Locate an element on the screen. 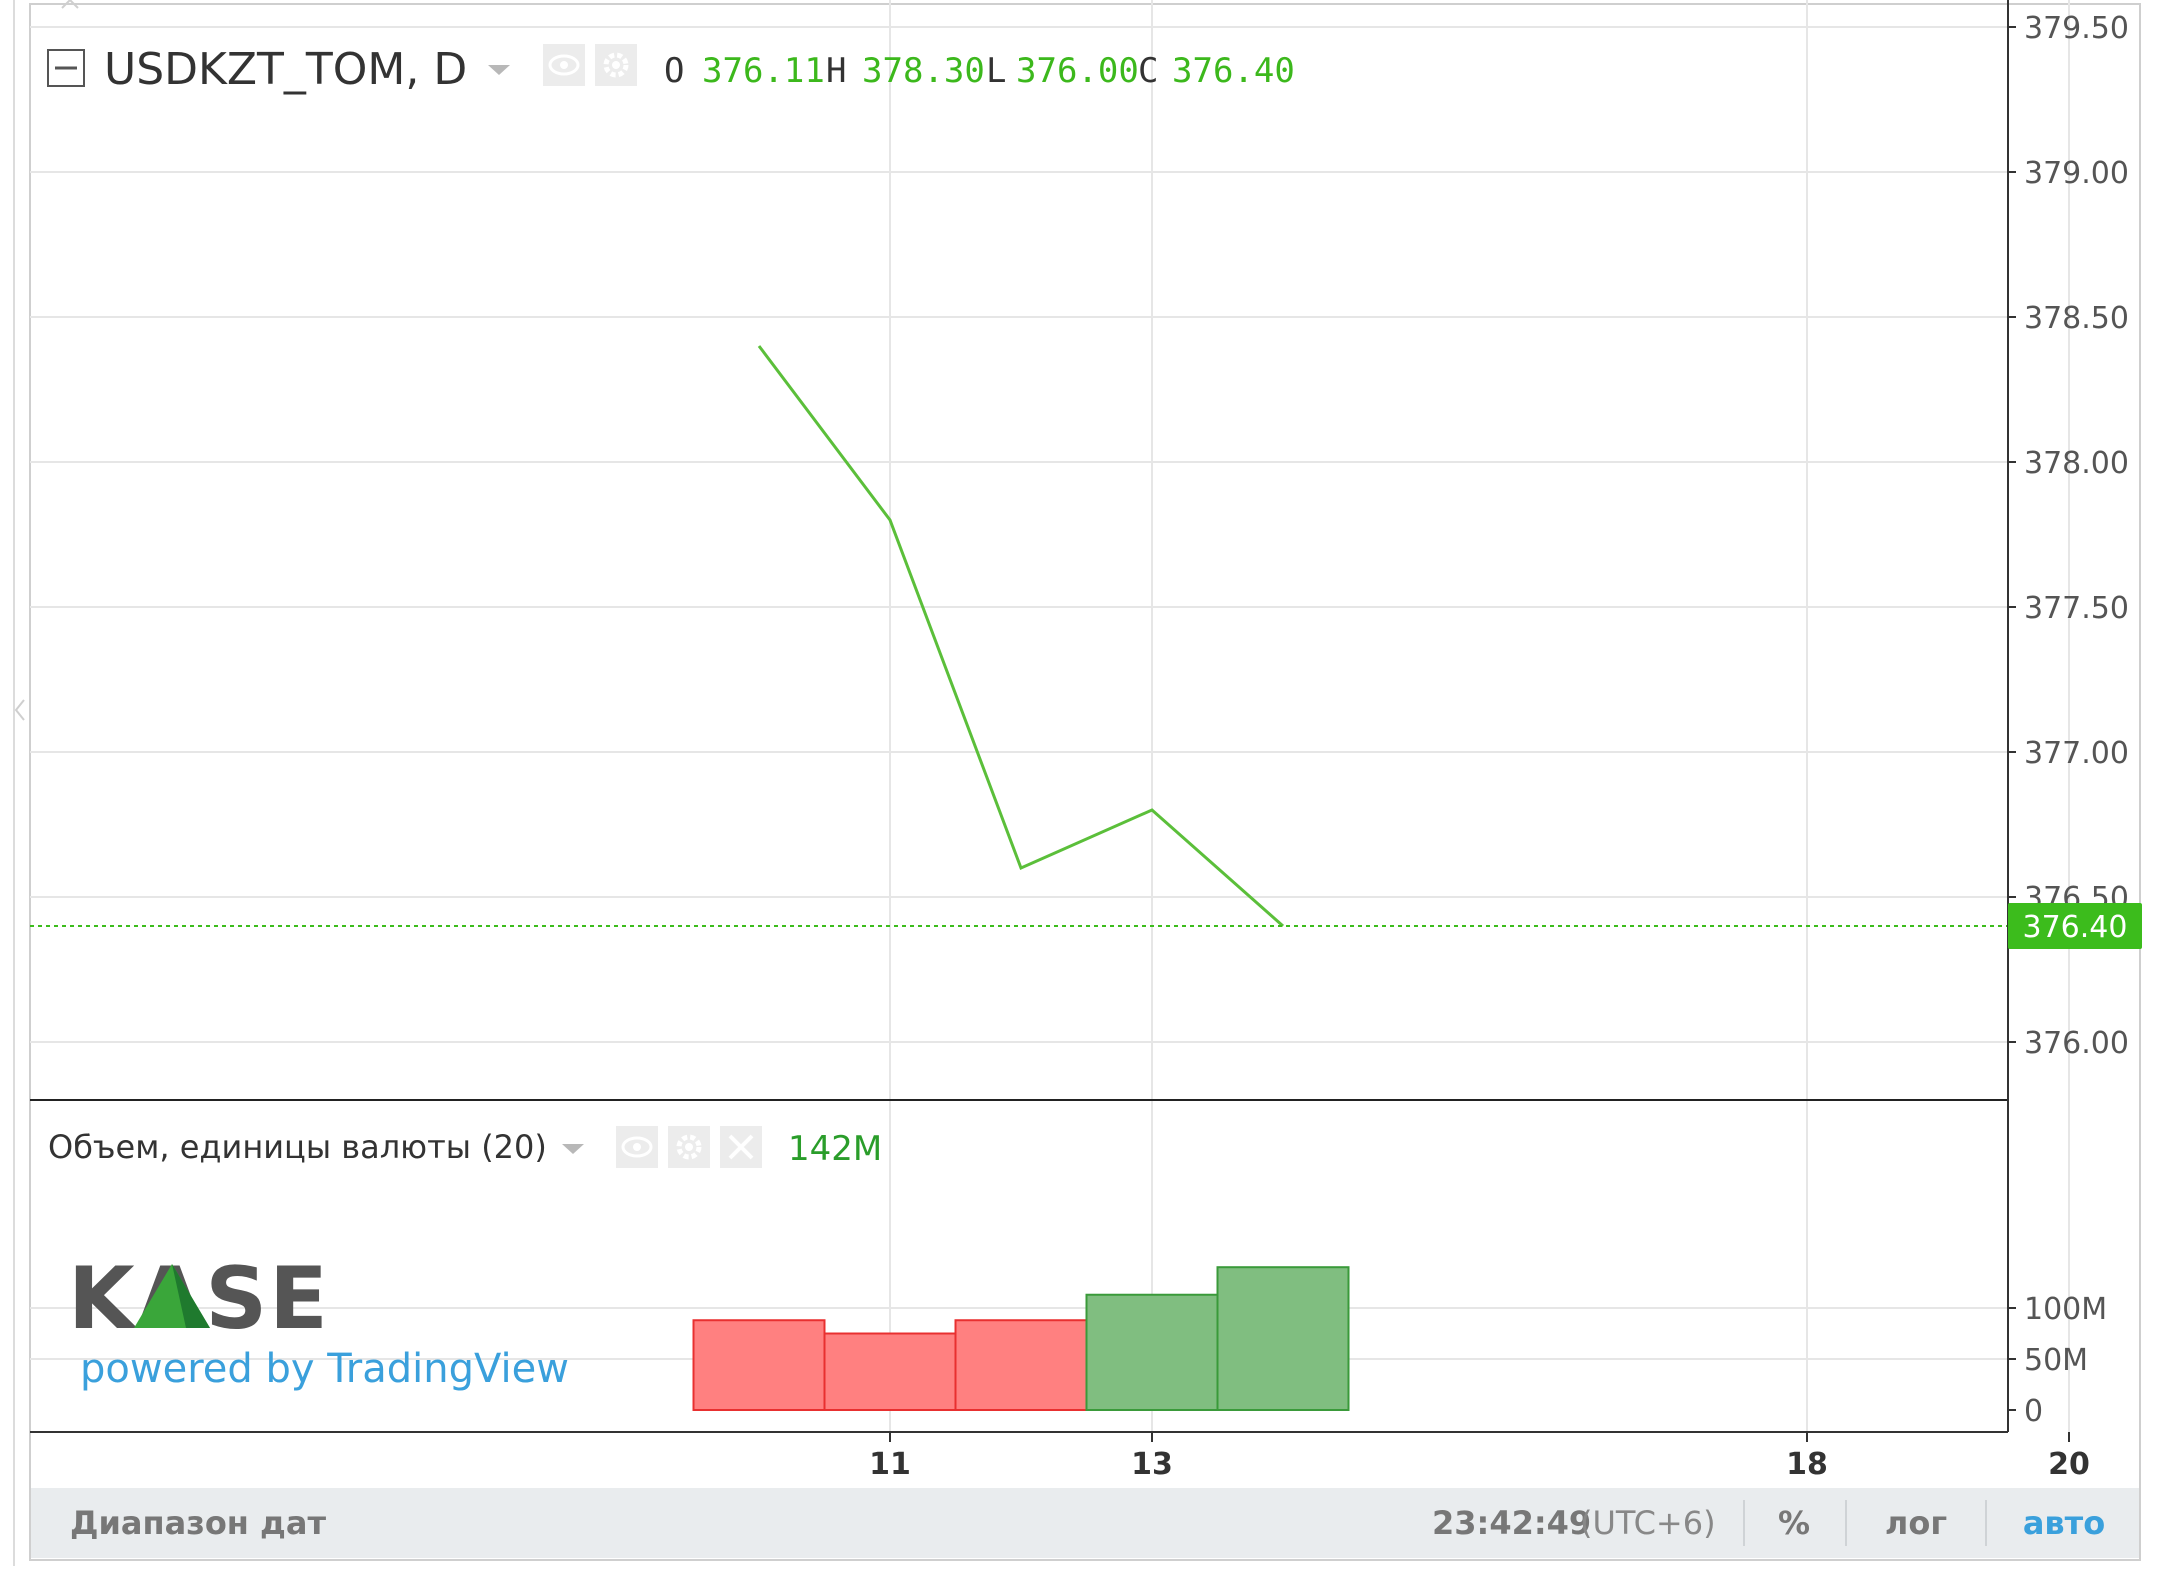  last-price-label: 376.40 is located at coordinates (2075, 927).